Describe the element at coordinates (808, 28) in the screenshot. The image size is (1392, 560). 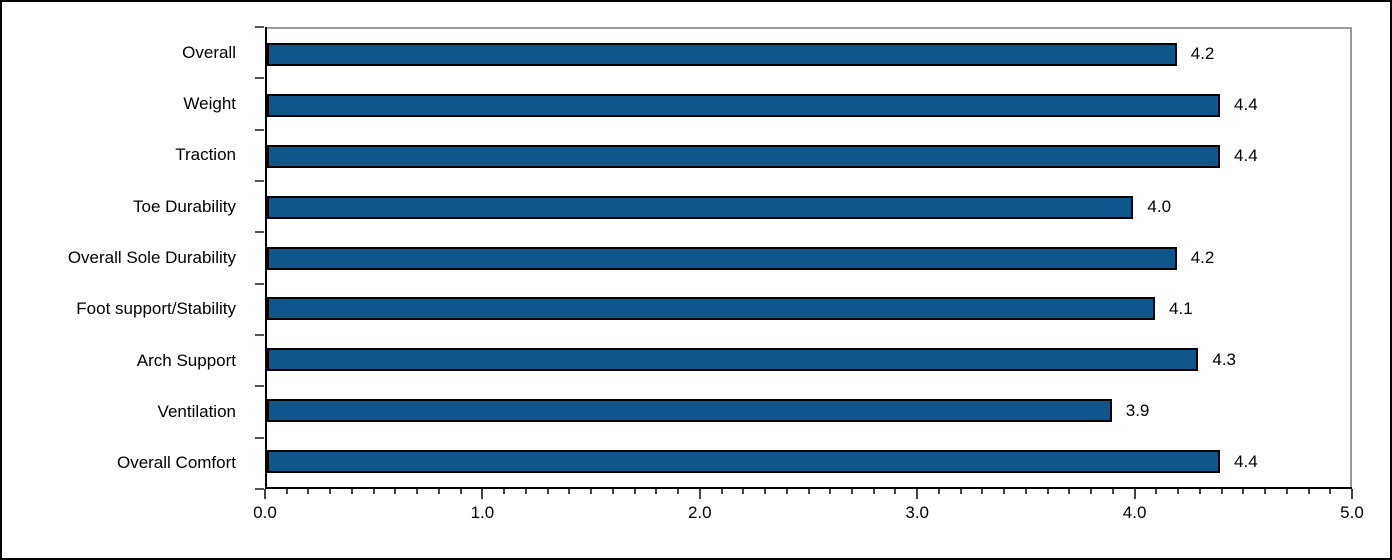
I see `plot-border-top` at that location.